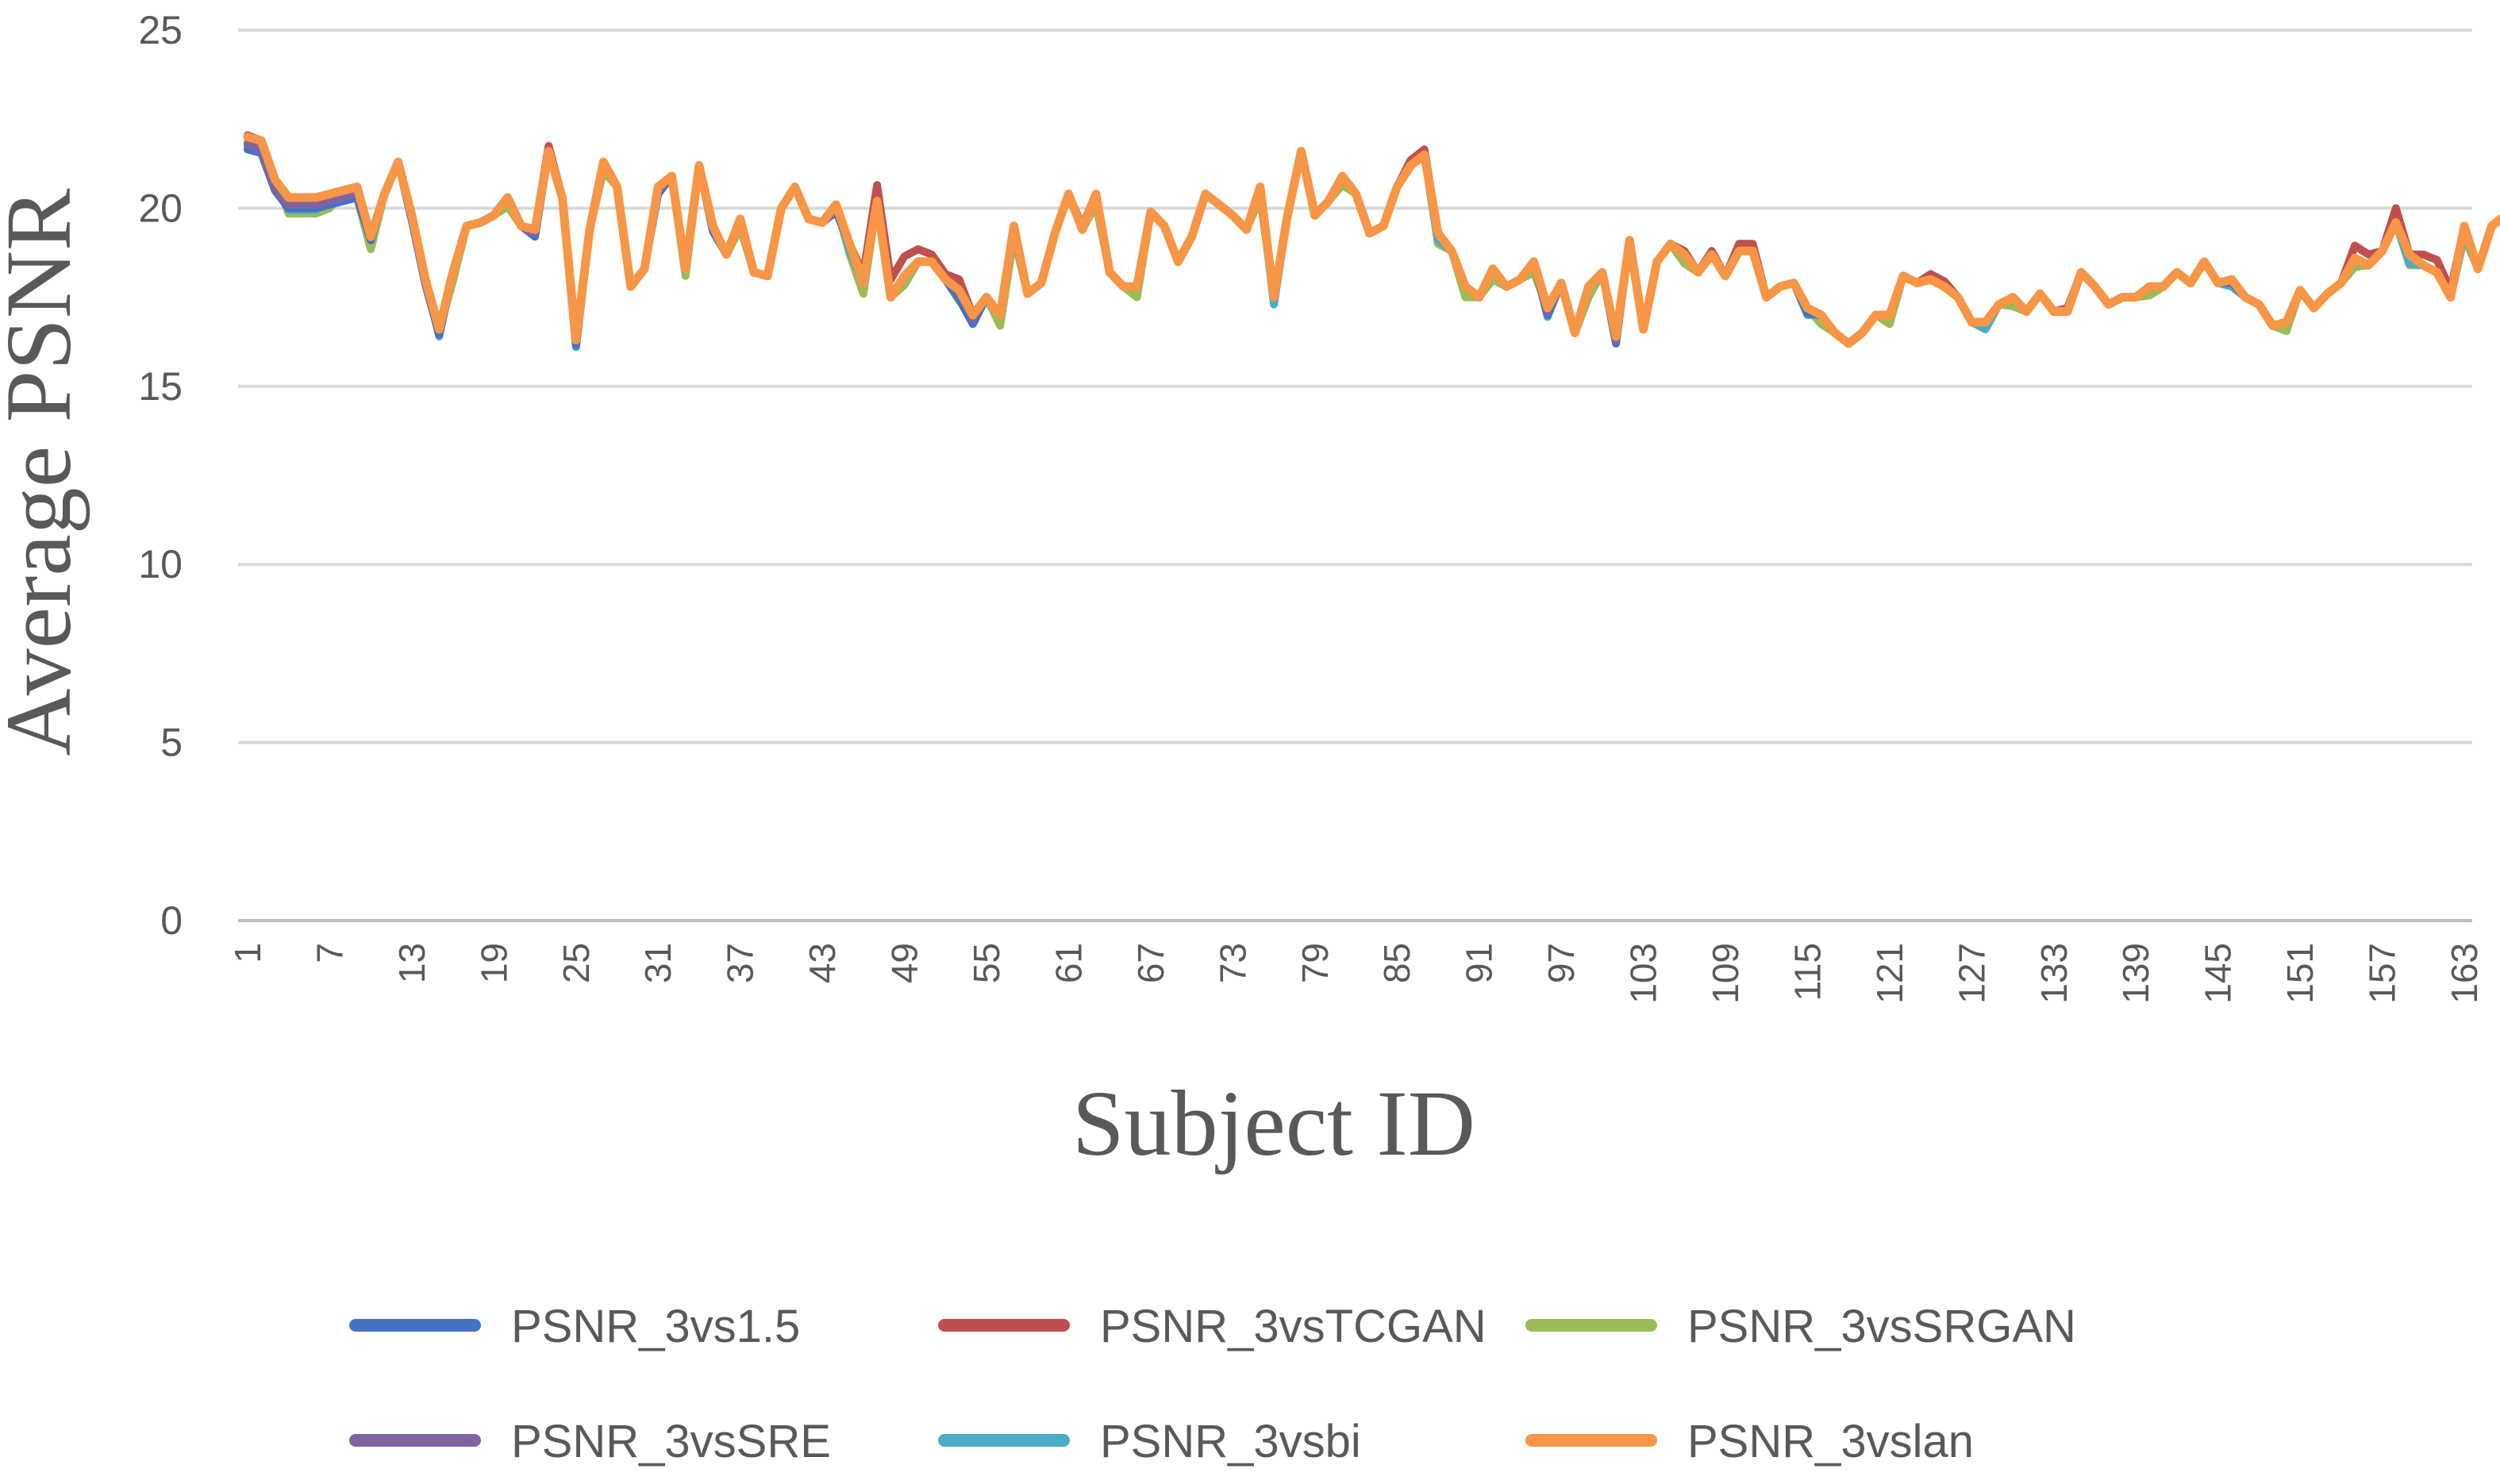  What do you see at coordinates (1230, 1441) in the screenshot?
I see `legend-label: PSNR_3vsbi` at bounding box center [1230, 1441].